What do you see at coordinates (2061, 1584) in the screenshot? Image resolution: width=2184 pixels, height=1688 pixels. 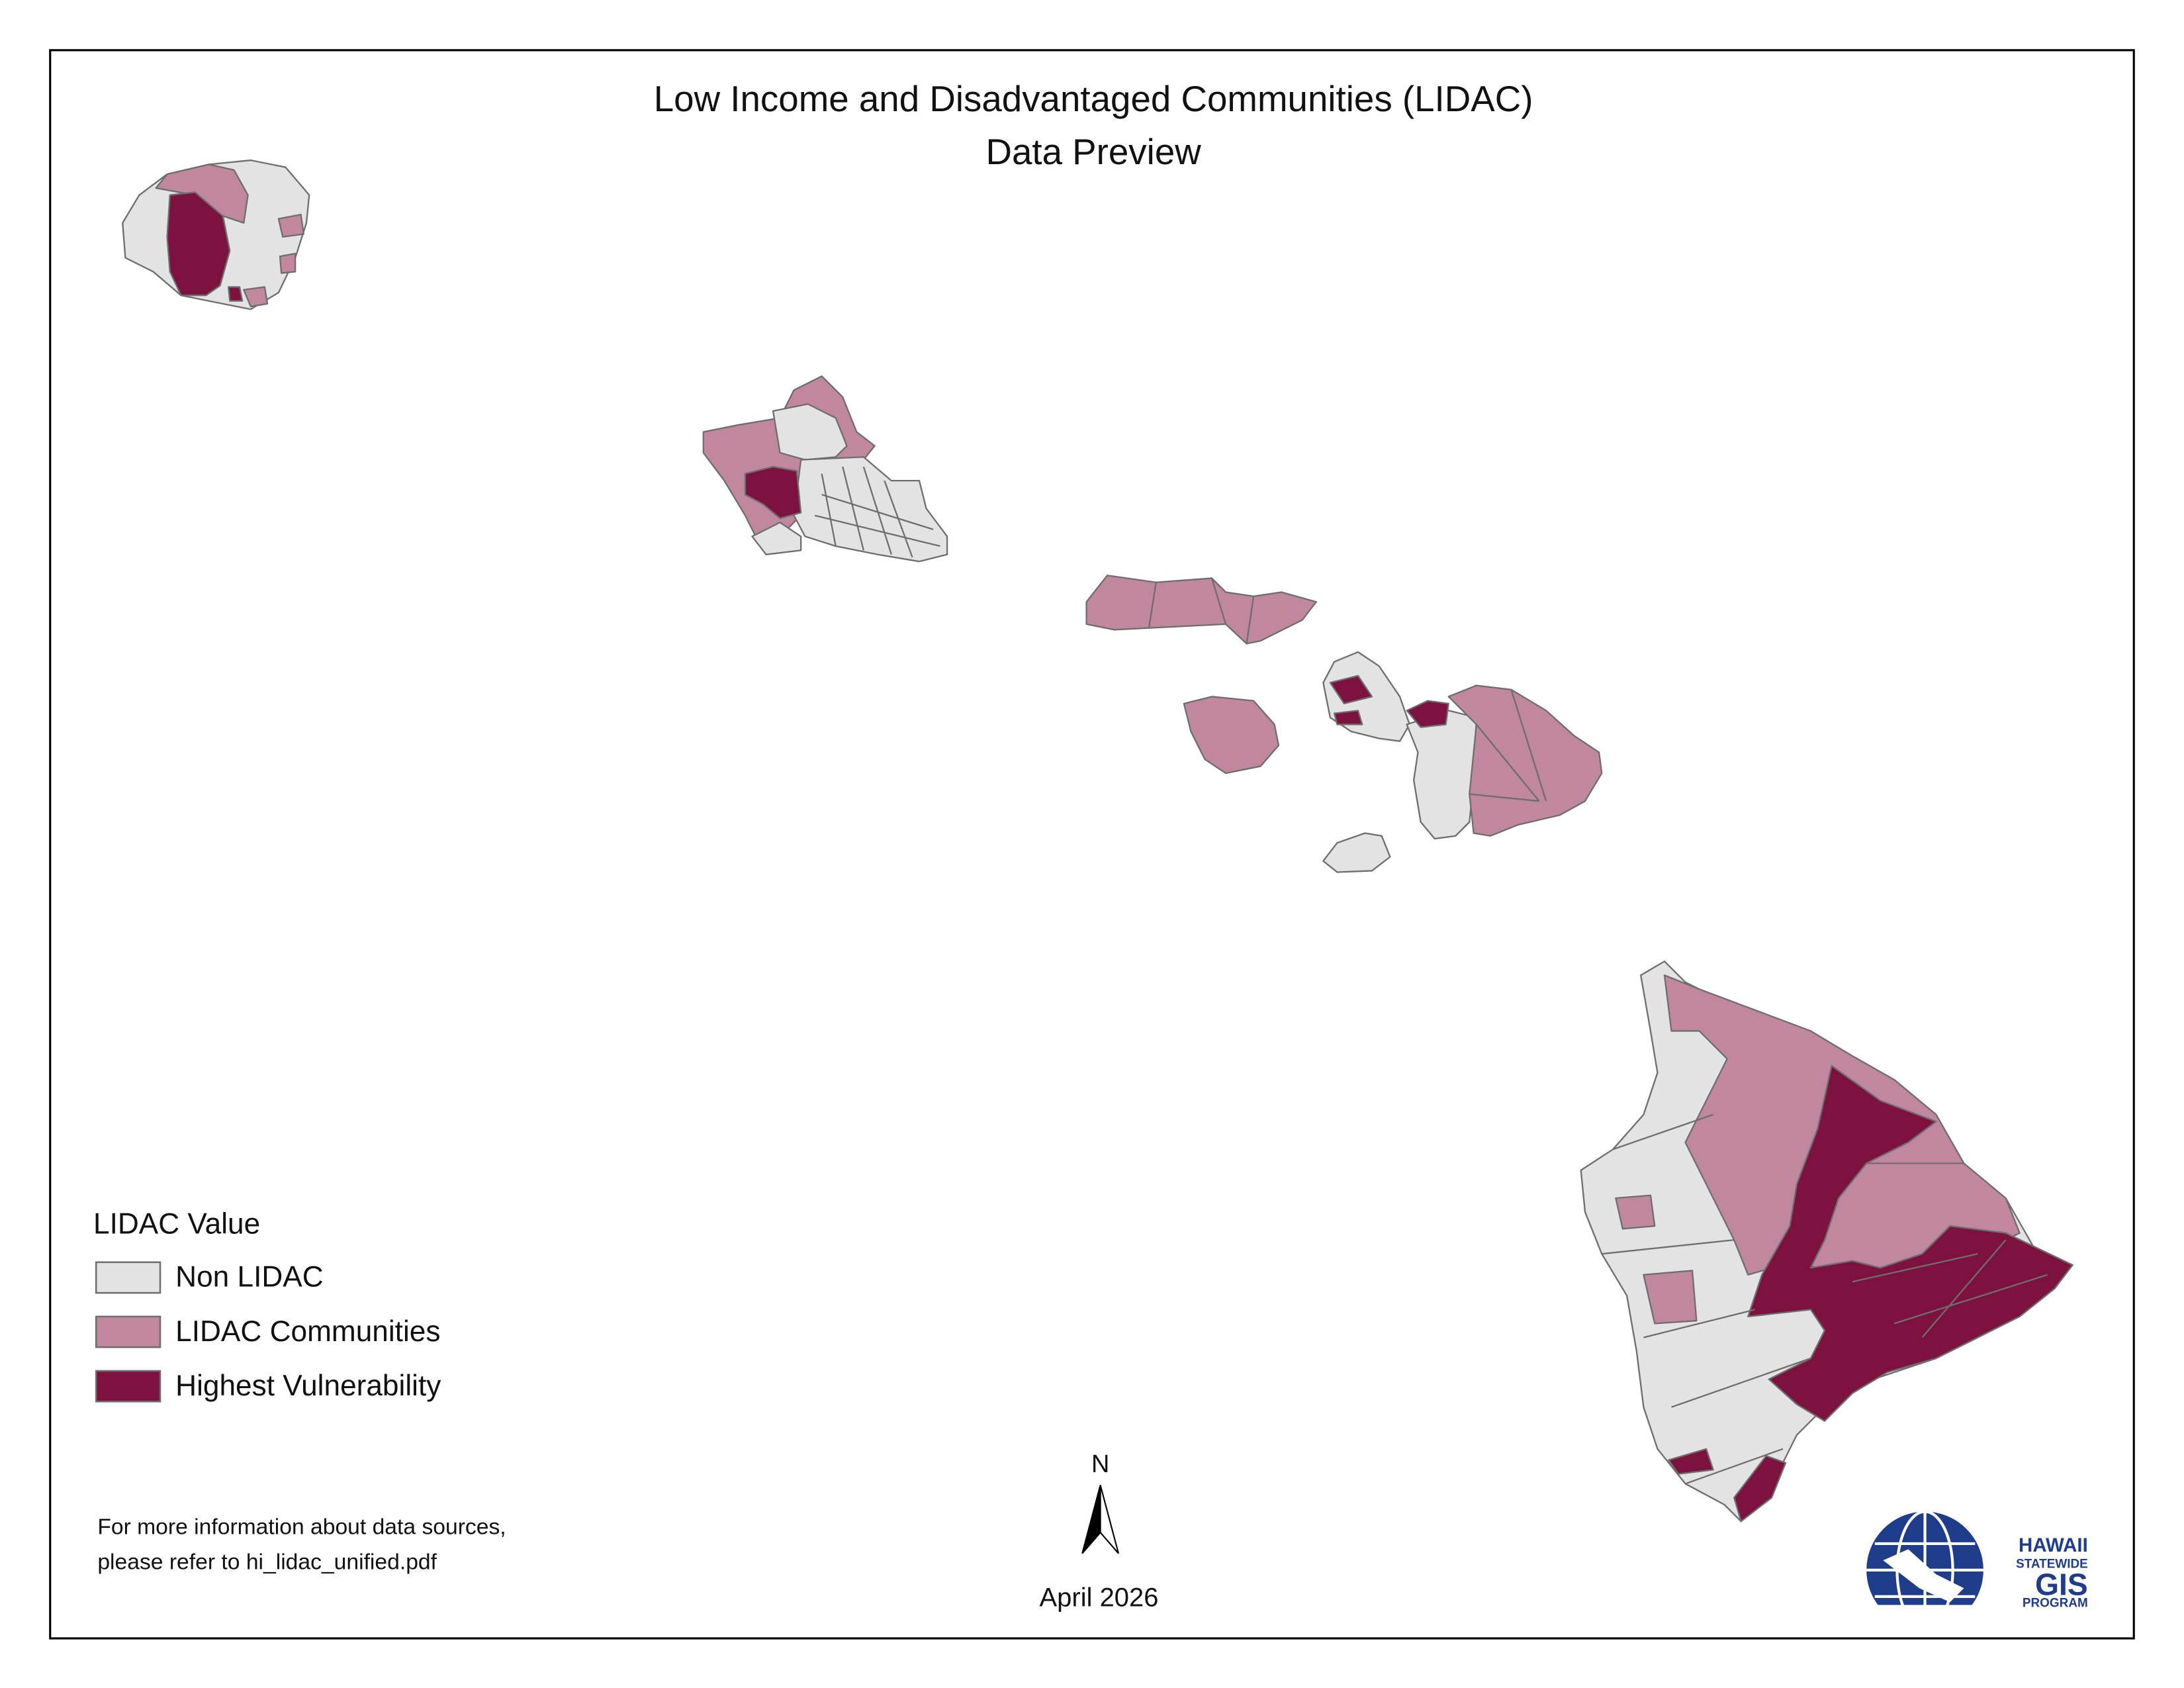 I see `logo-text: GIS` at bounding box center [2061, 1584].